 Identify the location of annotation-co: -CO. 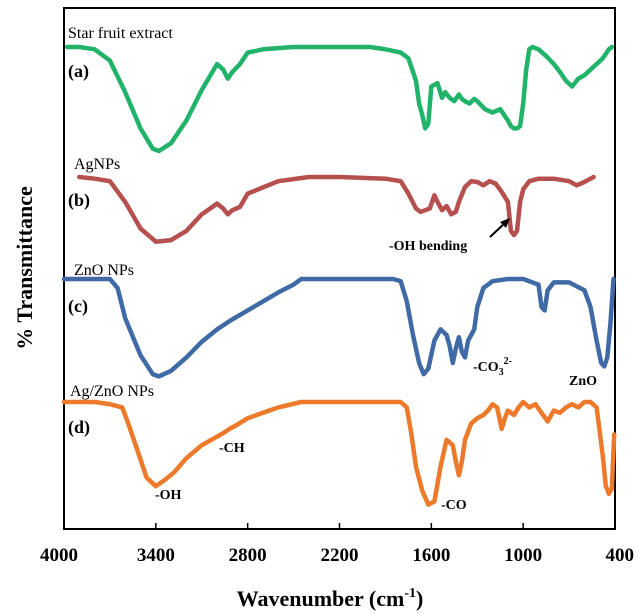
(454, 505).